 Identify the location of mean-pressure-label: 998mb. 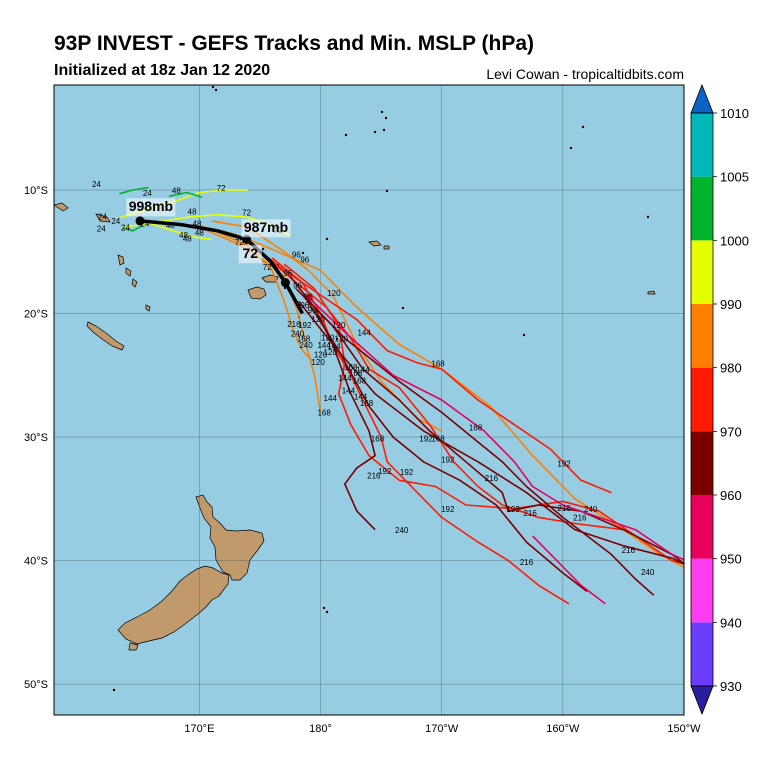
(151, 206).